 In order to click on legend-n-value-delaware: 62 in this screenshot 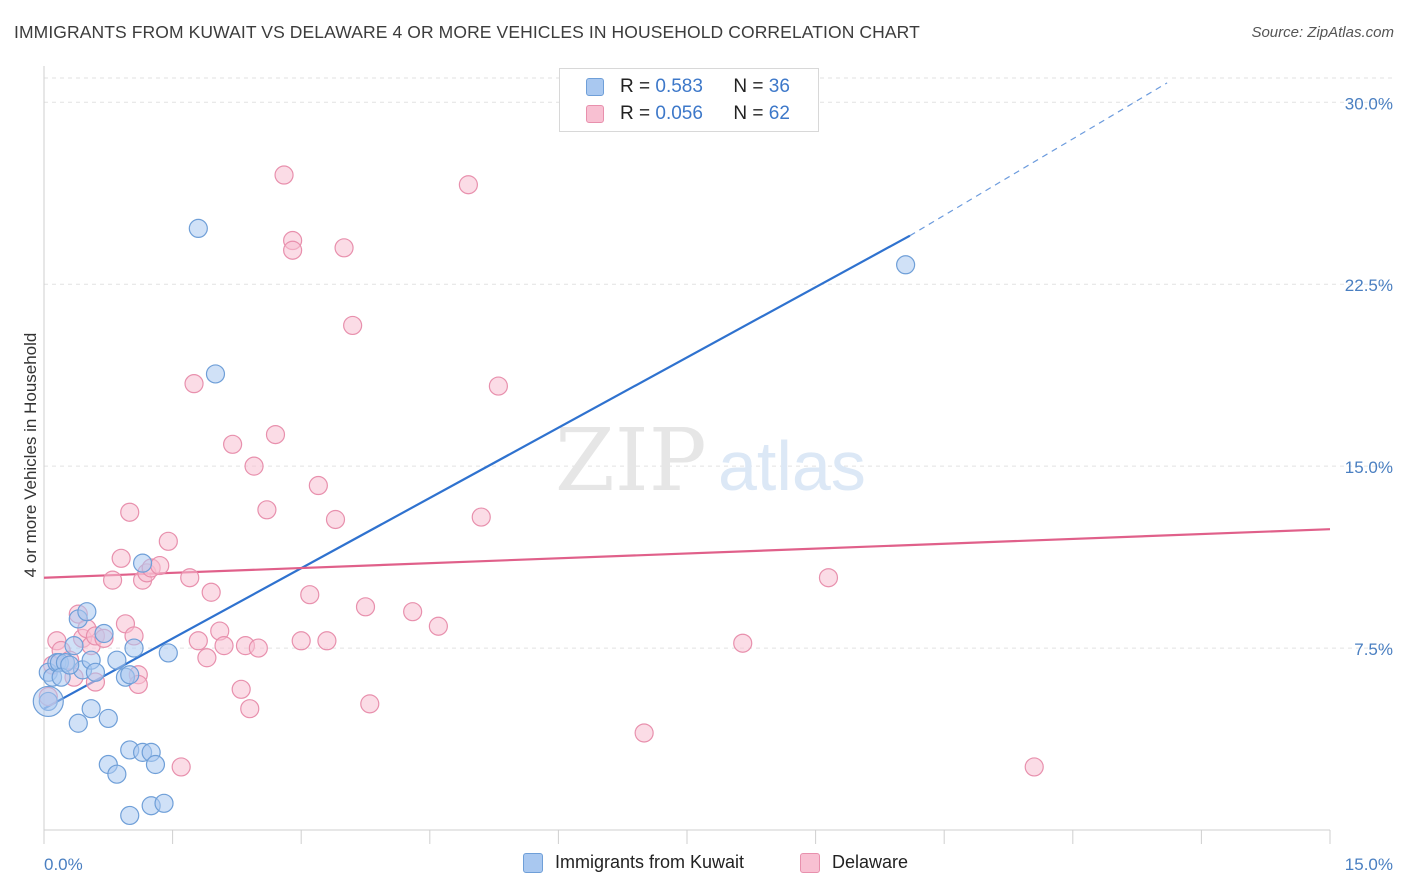, I will do `click(779, 113)`.